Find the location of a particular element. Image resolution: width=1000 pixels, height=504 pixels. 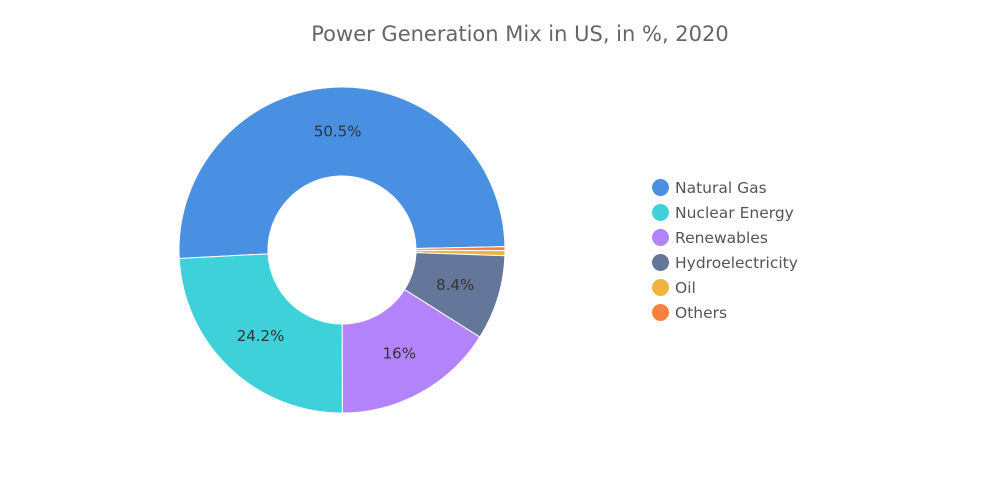

legend-item: Renewables is located at coordinates (725, 237).